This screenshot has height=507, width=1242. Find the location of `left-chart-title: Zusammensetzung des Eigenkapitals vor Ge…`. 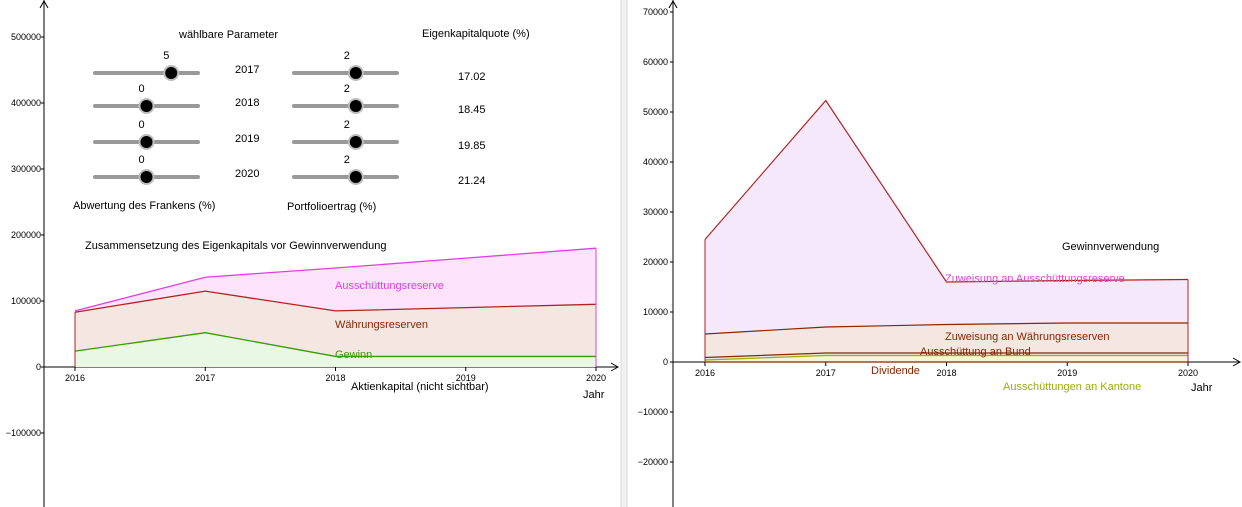

left-chart-title: Zusammensetzung des Eigenkapitals vor Ge… is located at coordinates (235, 246).